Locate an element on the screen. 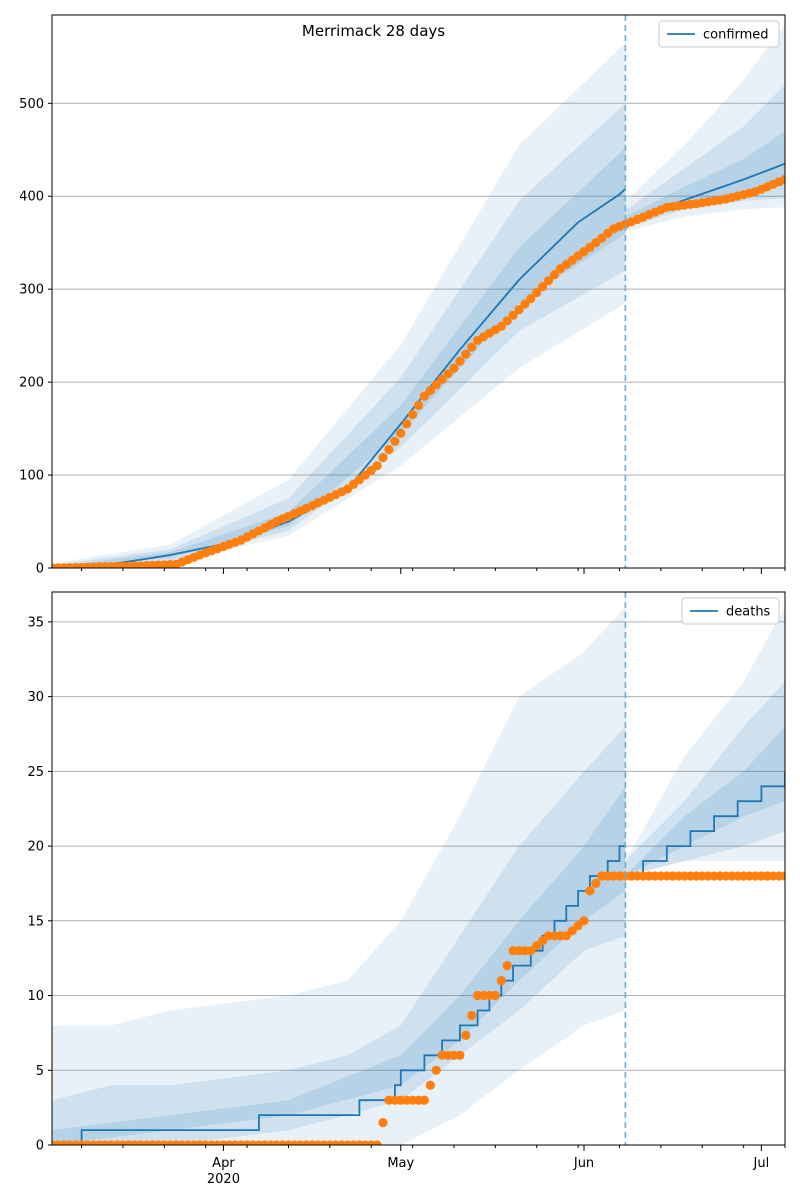 This screenshot has width=800, height=1200. legend: confirmed is located at coordinates (719, 34).